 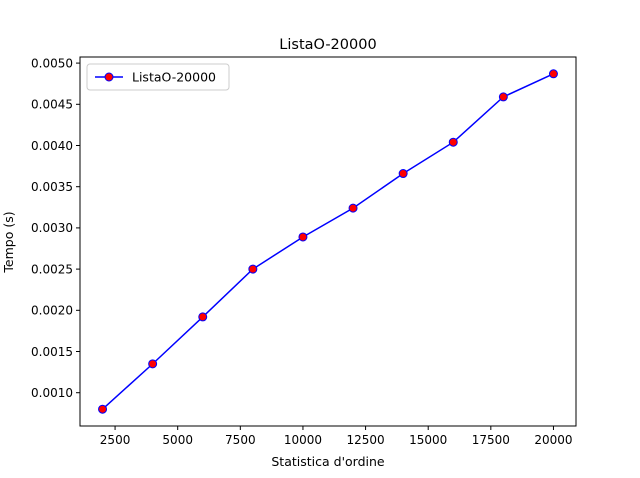 I want to click on y-tick-label: 0.0010, so click(x=52, y=393).